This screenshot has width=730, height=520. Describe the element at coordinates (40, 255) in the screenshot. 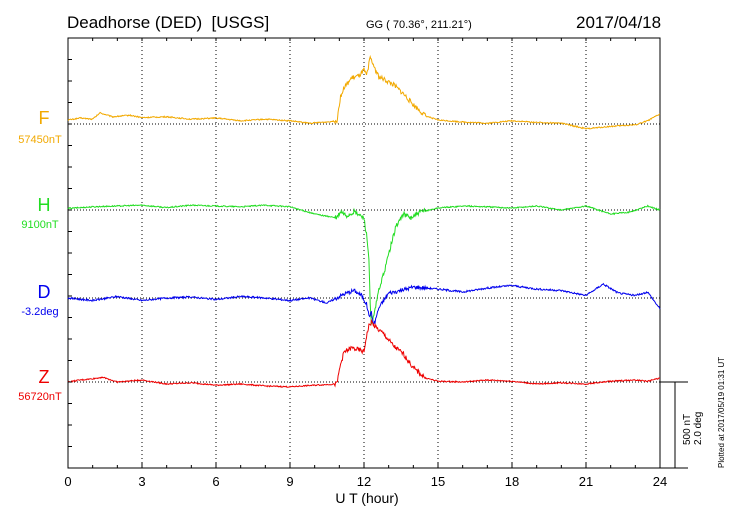

I see `series-labels-layer: F 57450nT H 9100nT D -3.2deg Z 56720nT` at that location.